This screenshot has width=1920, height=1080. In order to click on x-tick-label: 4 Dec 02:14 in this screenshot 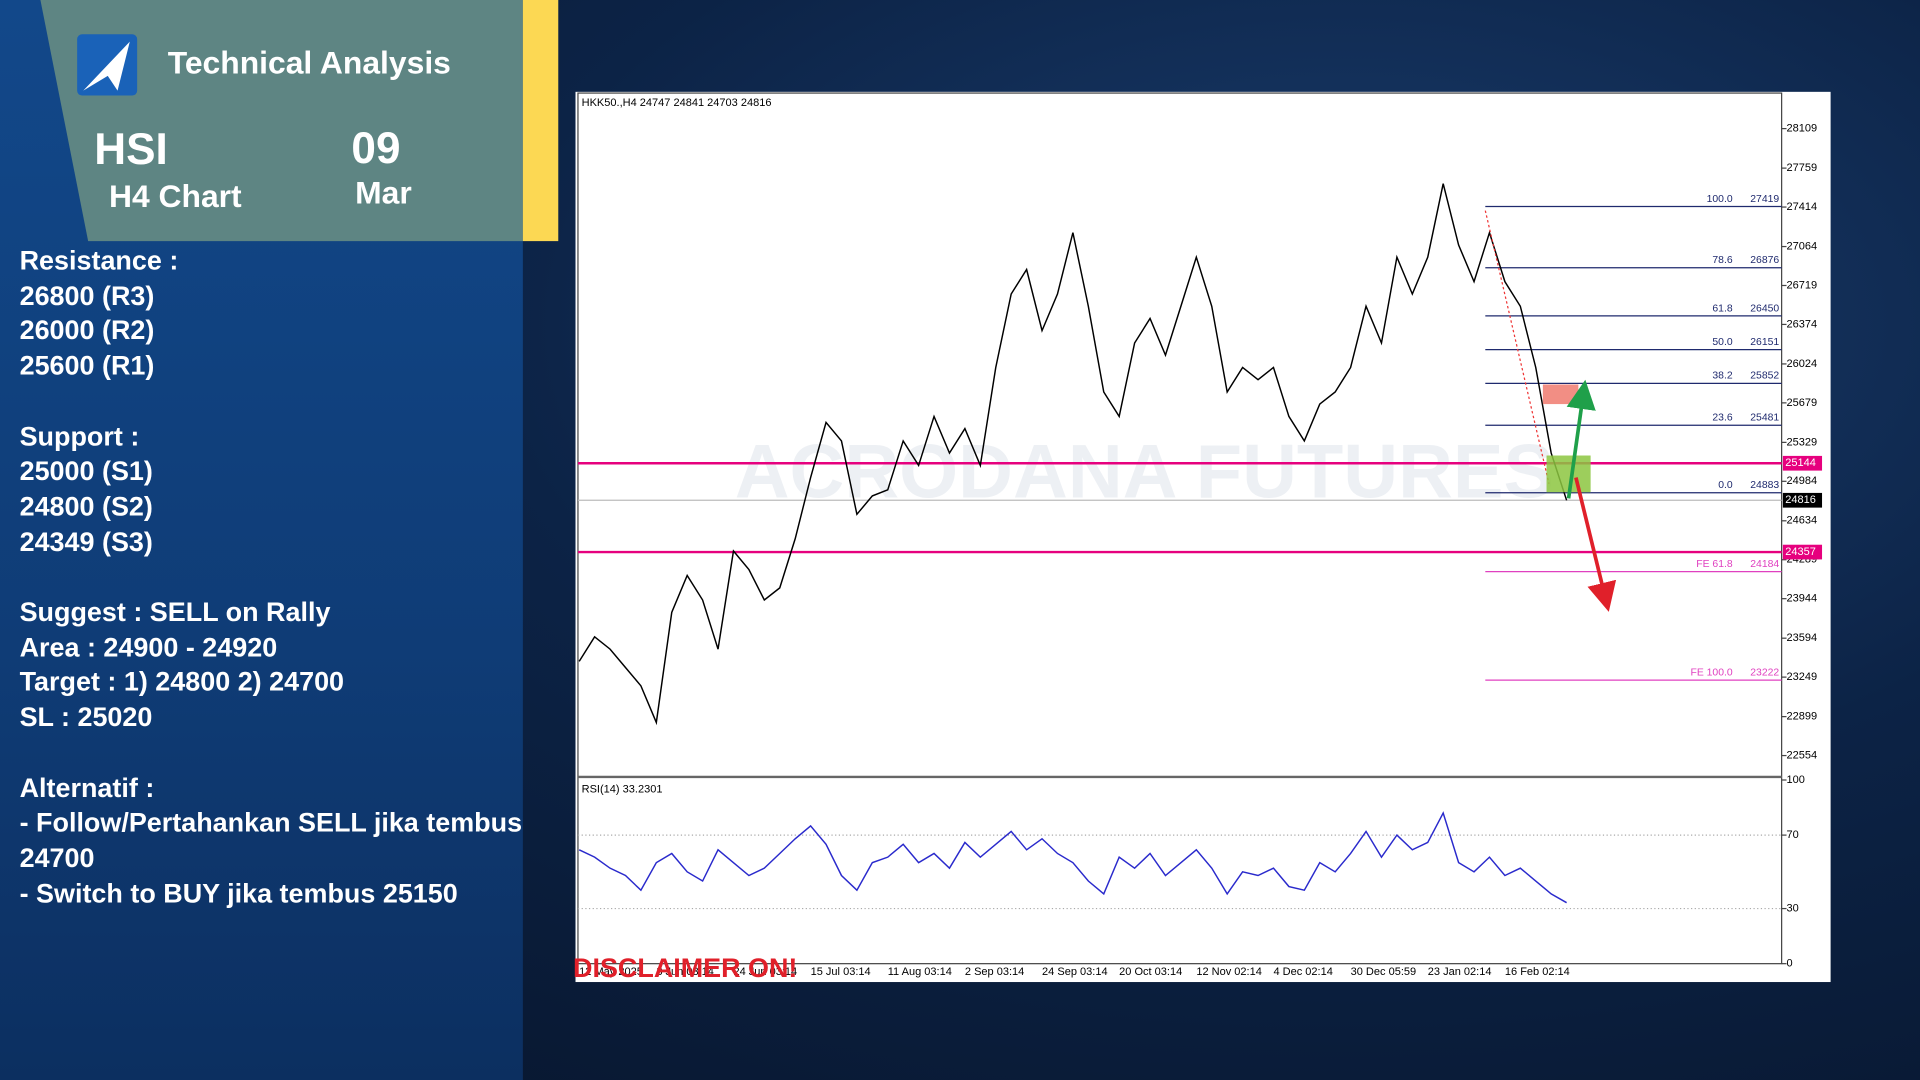, I will do `click(1302, 972)`.